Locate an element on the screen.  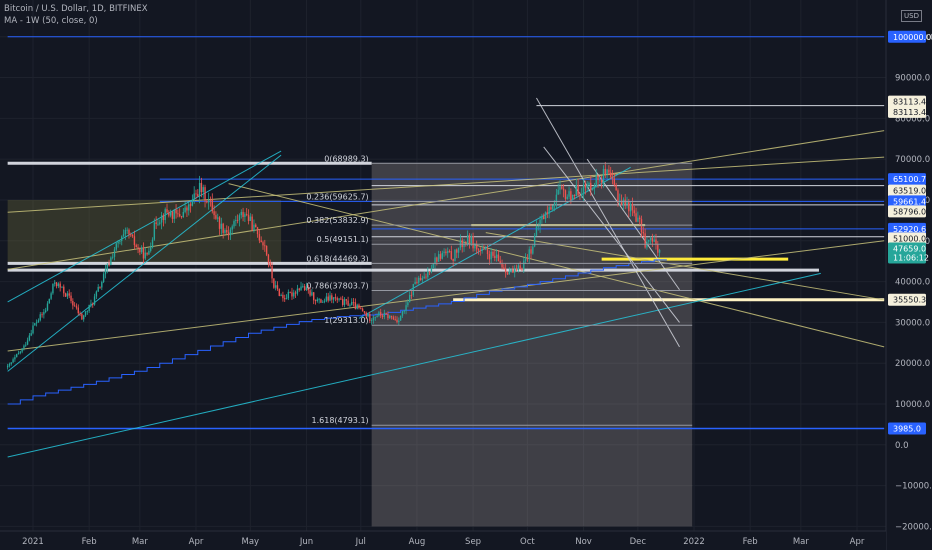
price-tag-label: 63519.0 is located at coordinates (909, 191).